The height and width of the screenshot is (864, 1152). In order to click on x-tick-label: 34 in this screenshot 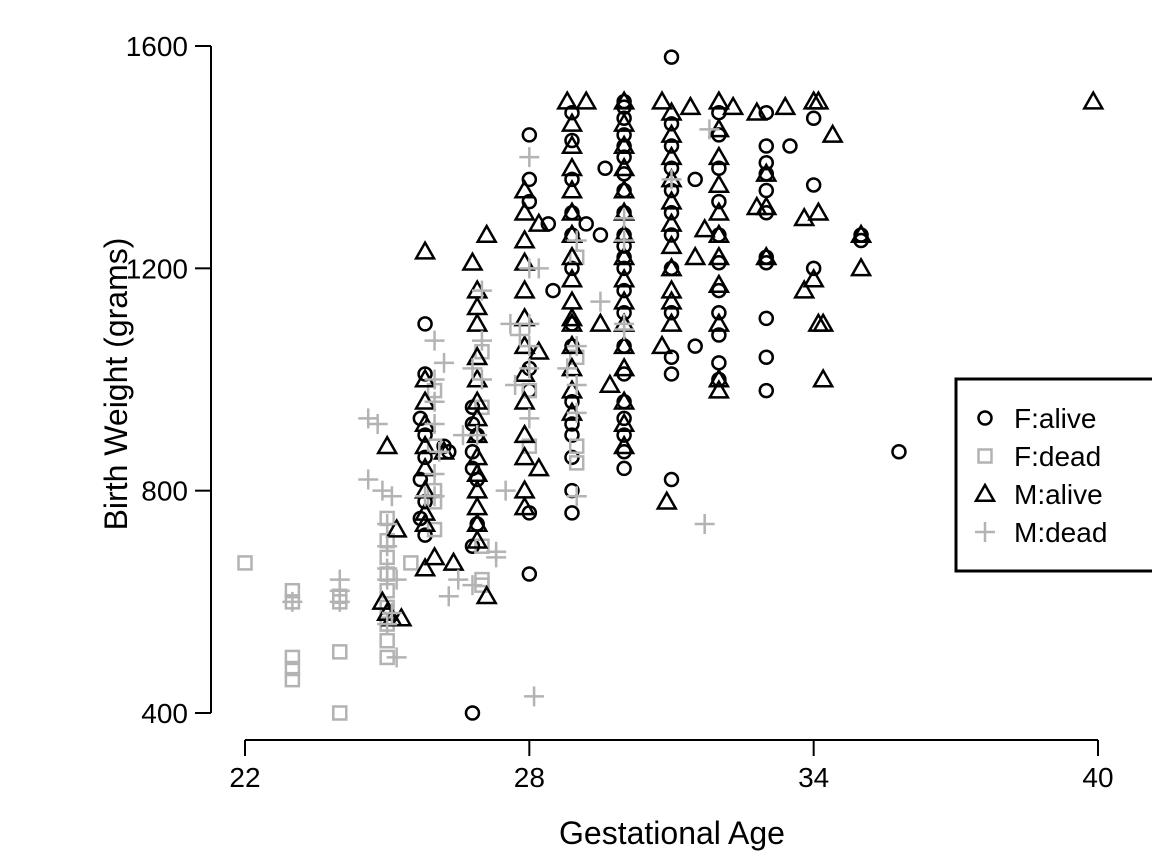, I will do `click(813, 777)`.